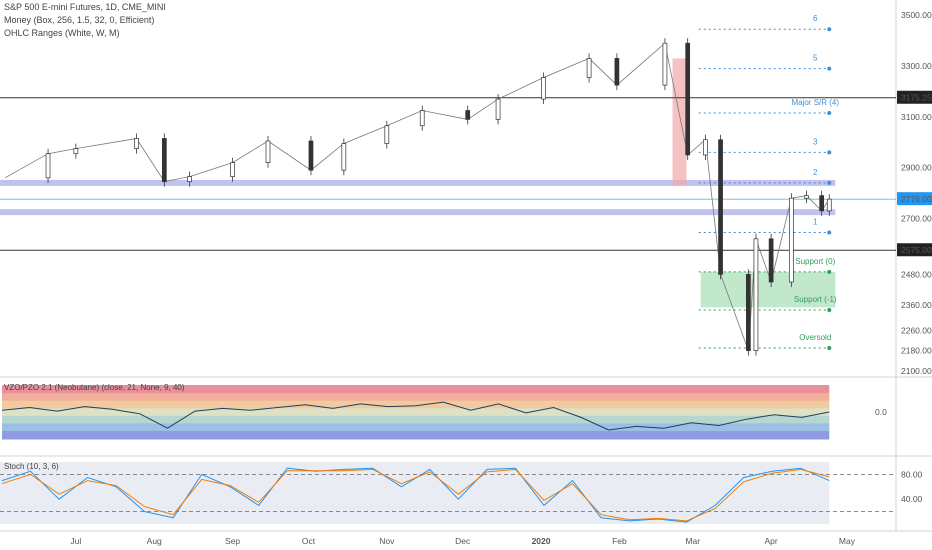 The width and height of the screenshot is (932, 550). I want to click on price-tick-label: 3500.00, so click(916, 15).